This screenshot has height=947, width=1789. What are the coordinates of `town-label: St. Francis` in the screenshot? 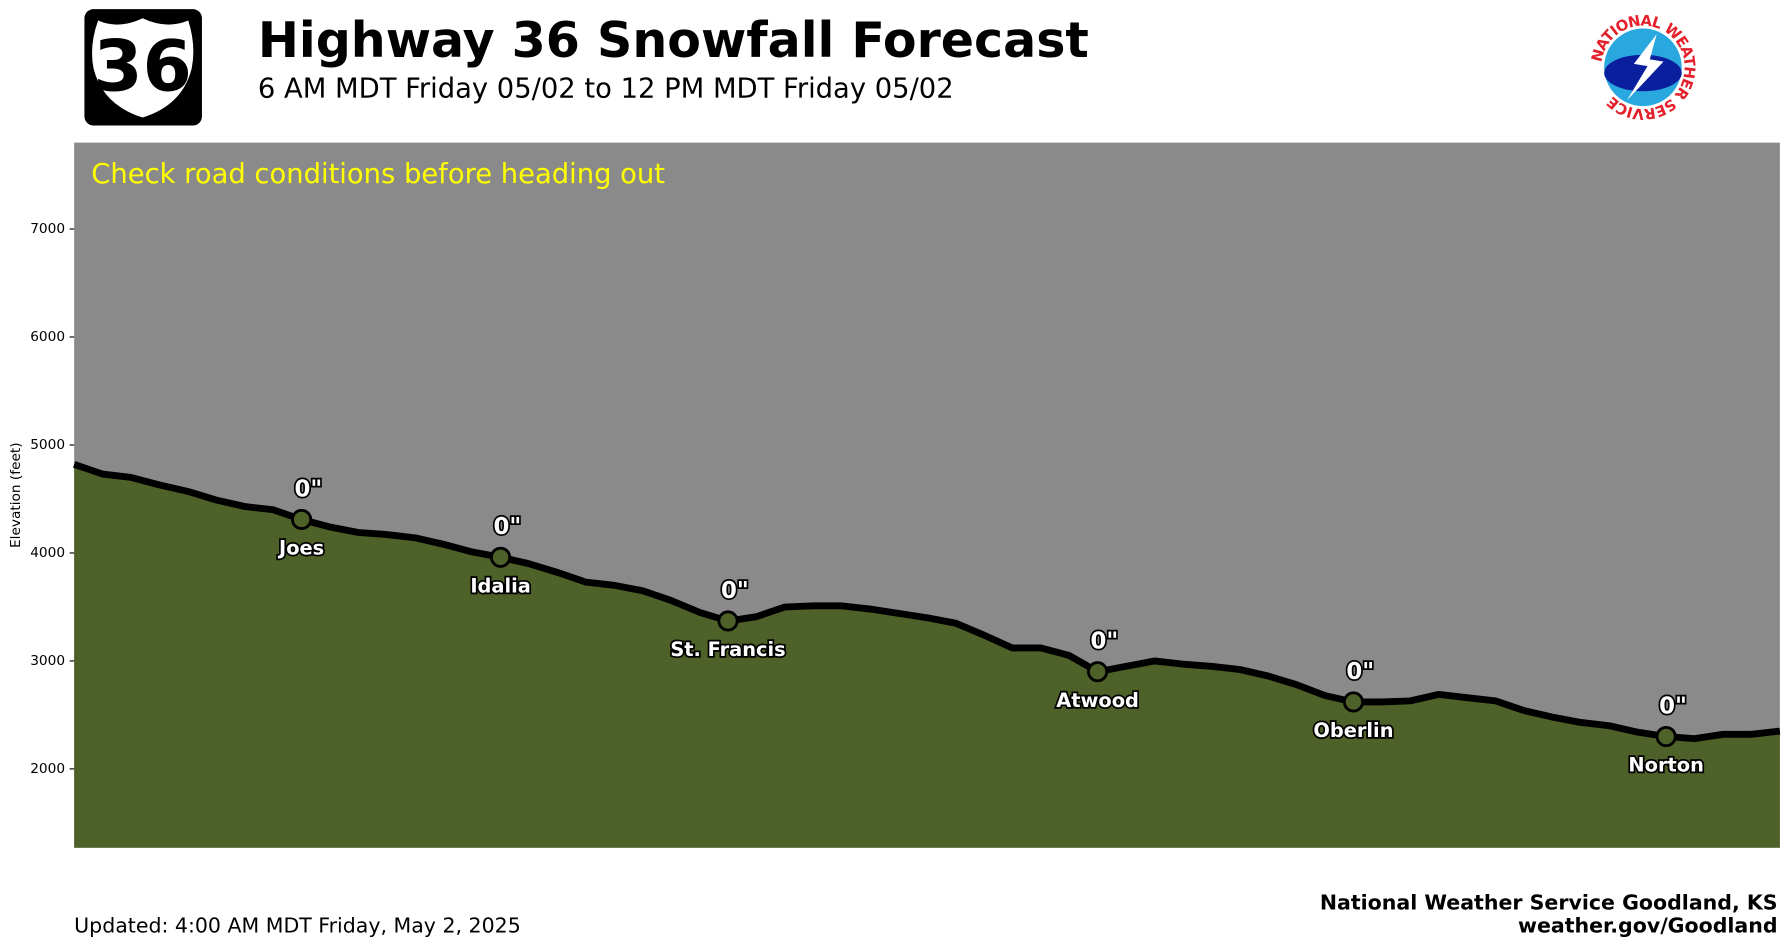 It's located at (727, 649).